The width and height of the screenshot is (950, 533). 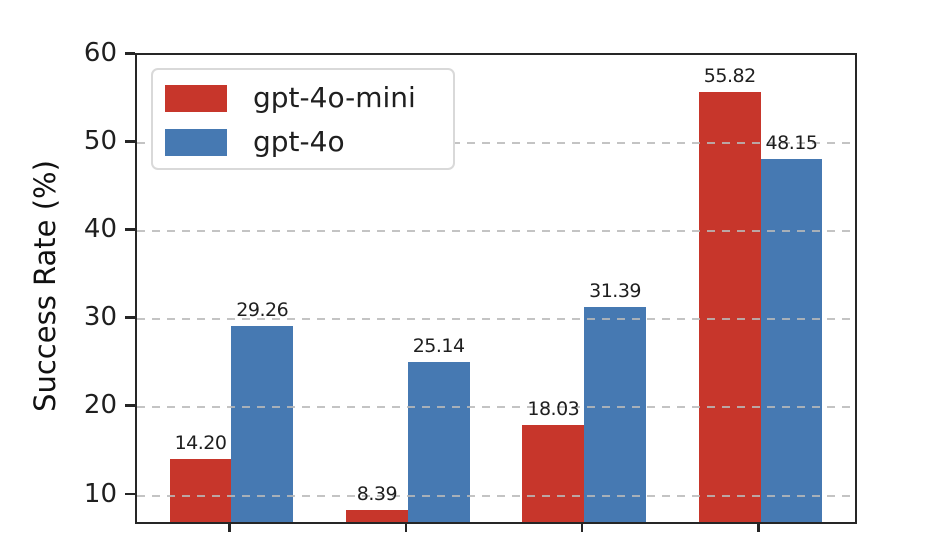 What do you see at coordinates (100, 53) in the screenshot?
I see `y-tick-label-60: 60` at bounding box center [100, 53].